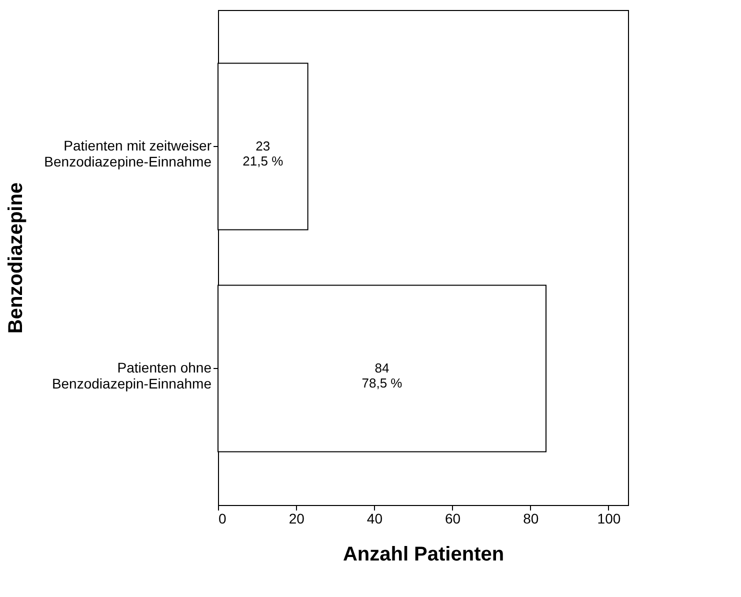  Describe the element at coordinates (423, 555) in the screenshot. I see `x-axis-title: Anzahl Patienten` at that location.